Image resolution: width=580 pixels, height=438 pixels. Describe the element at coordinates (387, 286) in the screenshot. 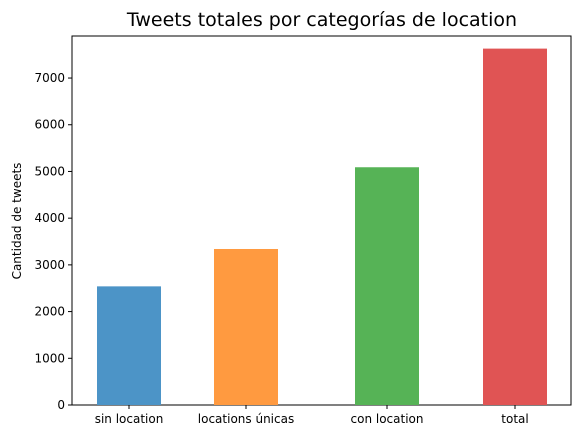

I see `bar-con-location` at that location.